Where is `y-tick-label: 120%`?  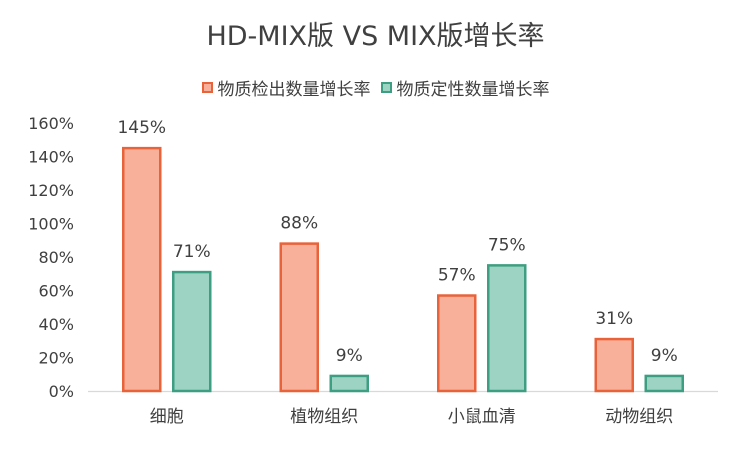
y-tick-label: 120% is located at coordinates (51, 190).